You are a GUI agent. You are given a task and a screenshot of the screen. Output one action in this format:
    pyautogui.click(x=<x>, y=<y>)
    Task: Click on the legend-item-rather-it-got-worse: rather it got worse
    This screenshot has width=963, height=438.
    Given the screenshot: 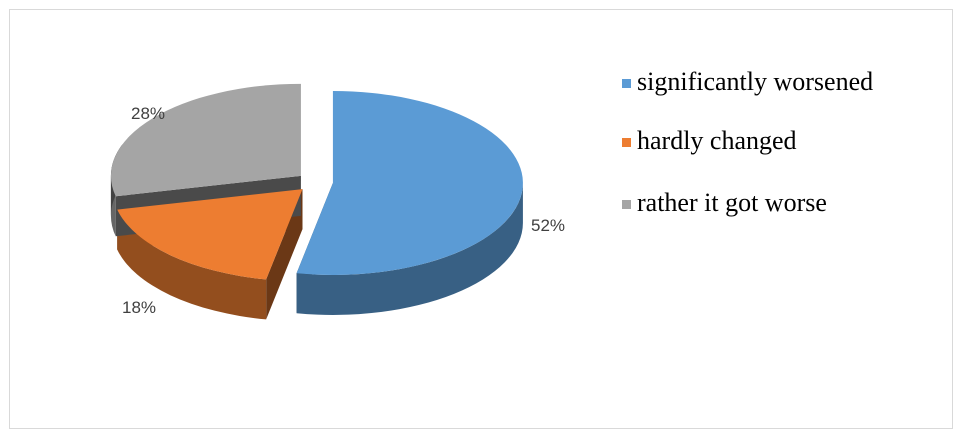 What is the action you would take?
    pyautogui.click(x=749, y=203)
    